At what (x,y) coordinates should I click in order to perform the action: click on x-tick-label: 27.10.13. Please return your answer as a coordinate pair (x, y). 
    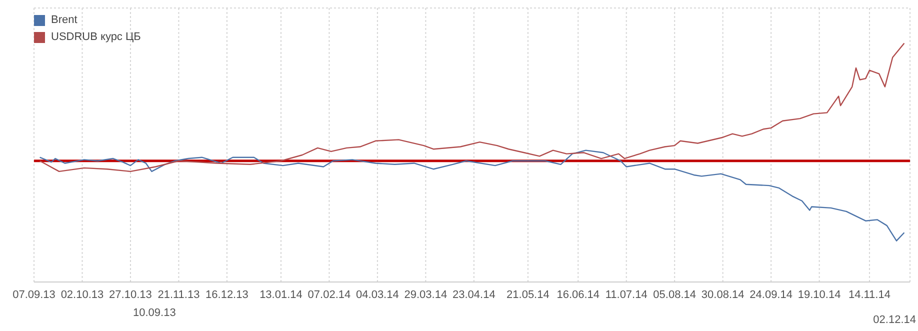
    Looking at the image, I should click on (130, 294).